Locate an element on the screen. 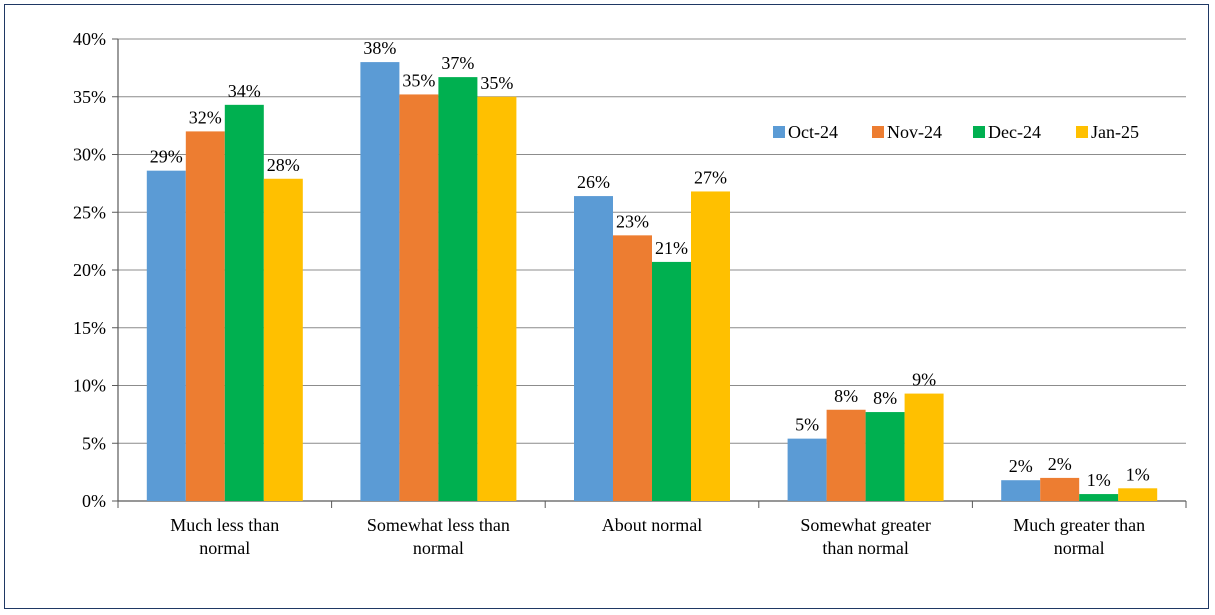 The height and width of the screenshot is (615, 1215). data-label: 34% is located at coordinates (244, 91).